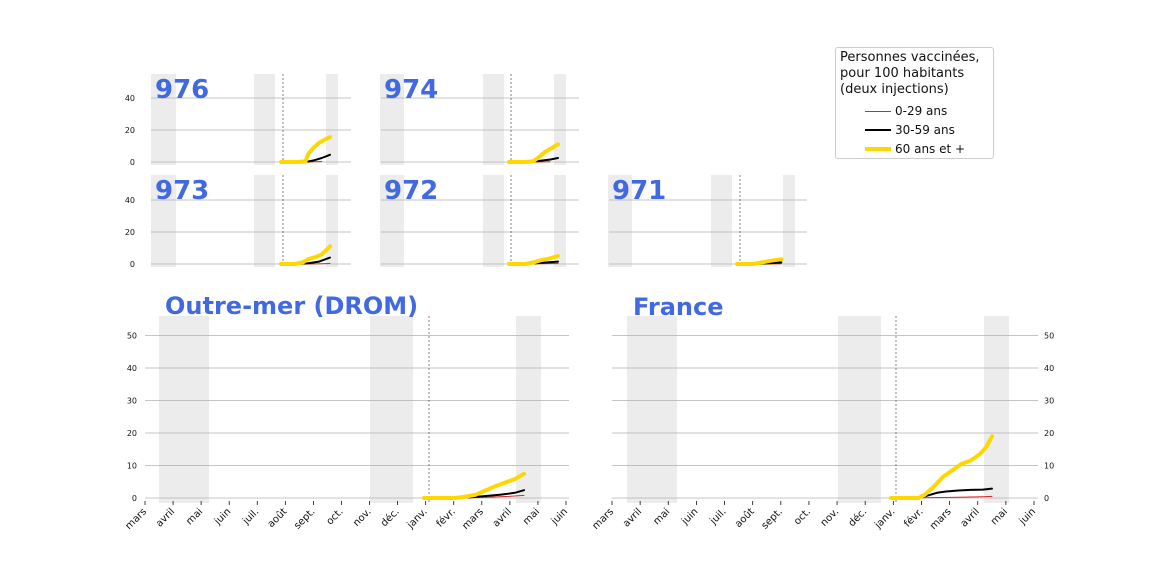 Image resolution: width=1152 pixels, height=576 pixels. Describe the element at coordinates (411, 90) in the screenshot. I see `panel-title: 974` at that location.